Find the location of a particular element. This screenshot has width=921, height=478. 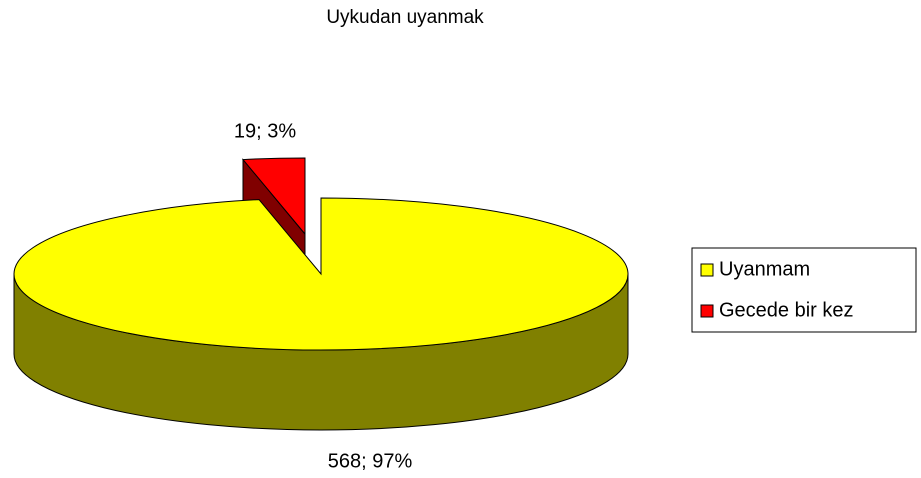

legend-label: Gecede bir kez is located at coordinates (786, 310).